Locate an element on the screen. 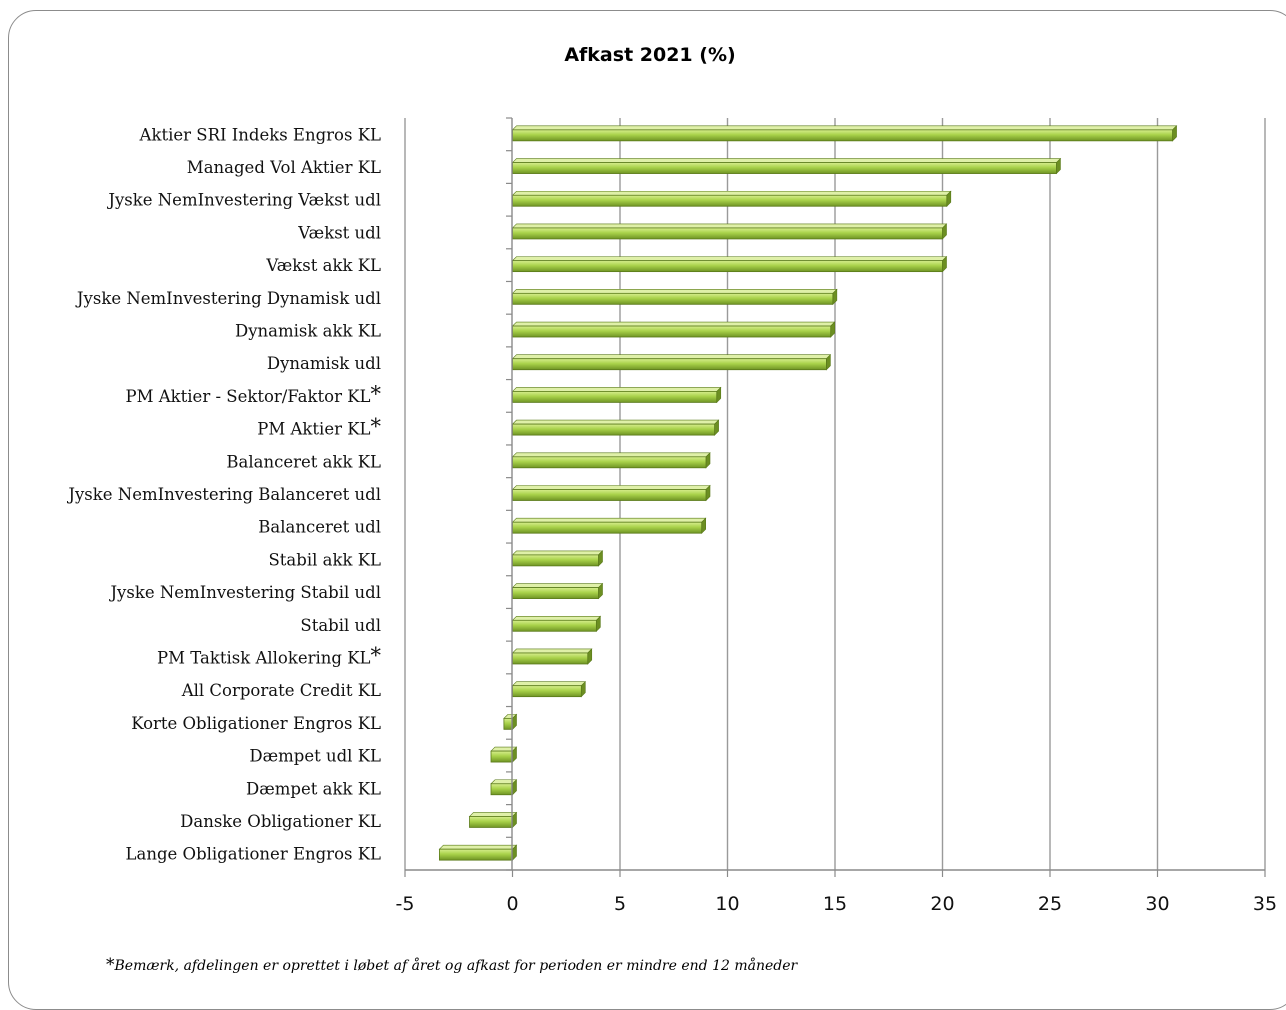  tick-labels: -5 0 5 10 15 20 25 30 35 is located at coordinates (837, 904).